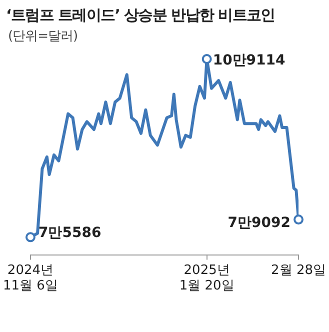 This screenshot has height=332, width=329. What do you see at coordinates (30, 278) in the screenshot?
I see `x-tick-label: 2024년 11월 6일` at bounding box center [30, 278].